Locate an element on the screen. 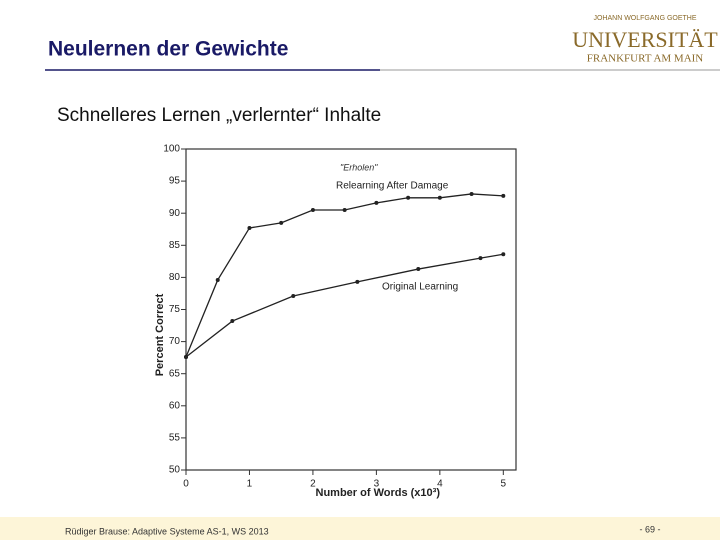 This screenshot has width=720, height=540. series-label: Relearning After Damage is located at coordinates (392, 186).